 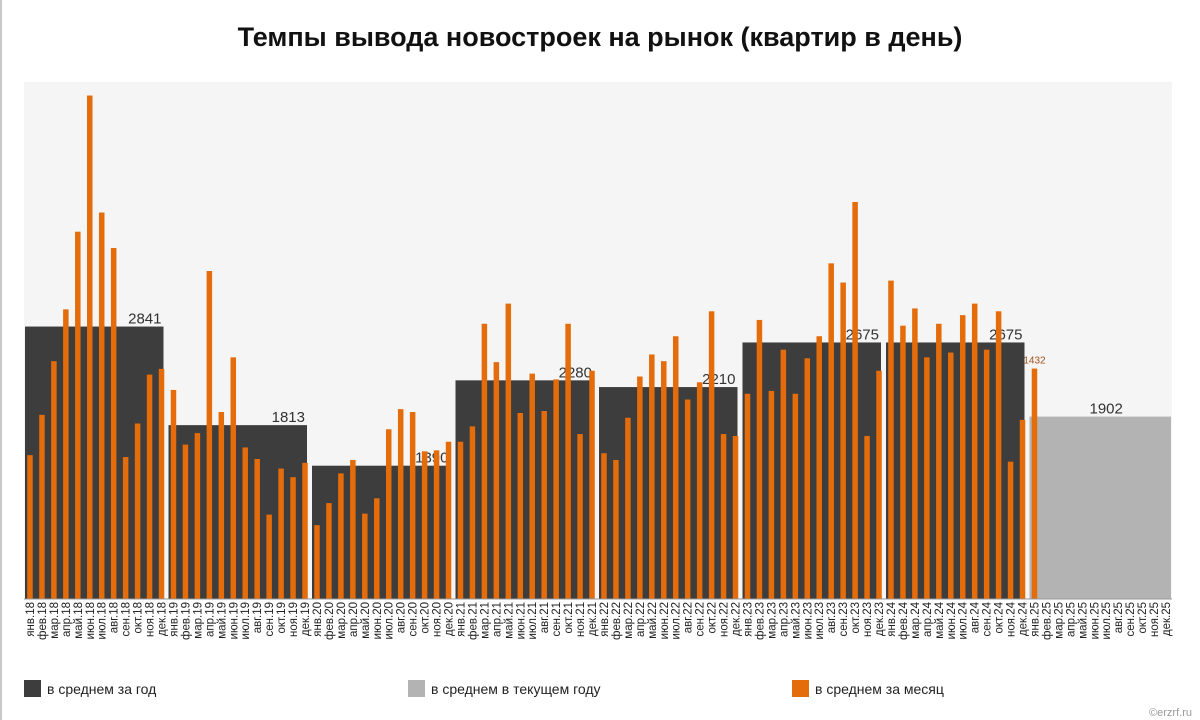 I want to click on legend-label-current-year: в среднем в текущем году, so click(x=516, y=688).